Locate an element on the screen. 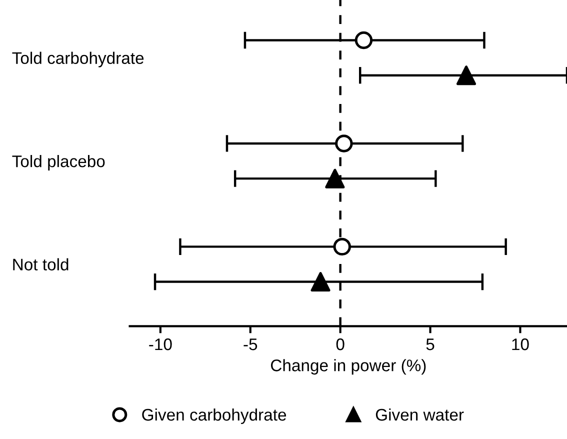  x-tick-label: -10 is located at coordinates (160, 344).